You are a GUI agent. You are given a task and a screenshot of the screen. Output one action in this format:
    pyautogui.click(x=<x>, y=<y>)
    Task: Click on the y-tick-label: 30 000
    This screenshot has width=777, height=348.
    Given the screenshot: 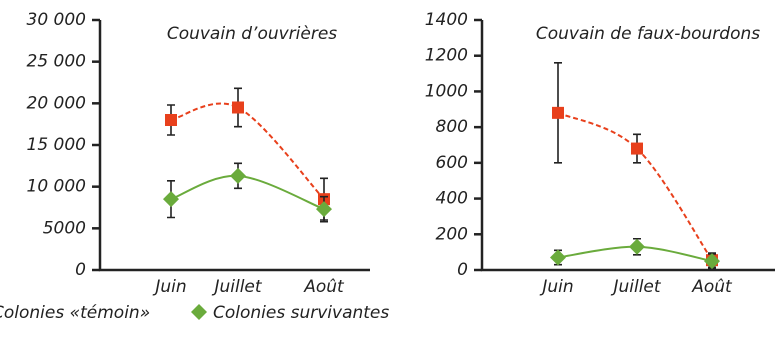 What is the action you would take?
    pyautogui.click(x=56, y=20)
    